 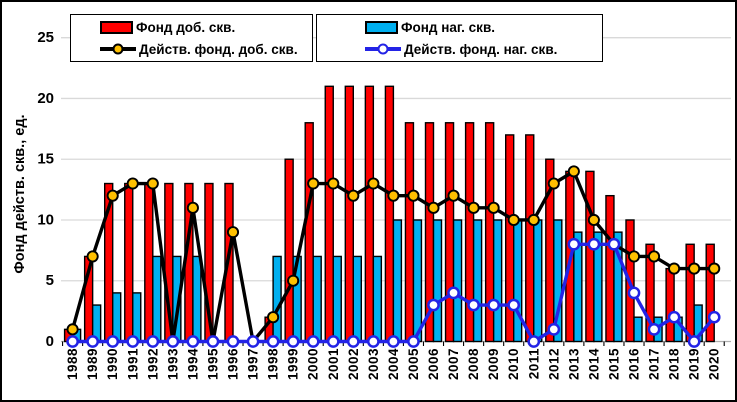 I want to click on x-tick-label: 1993, so click(x=172, y=364).